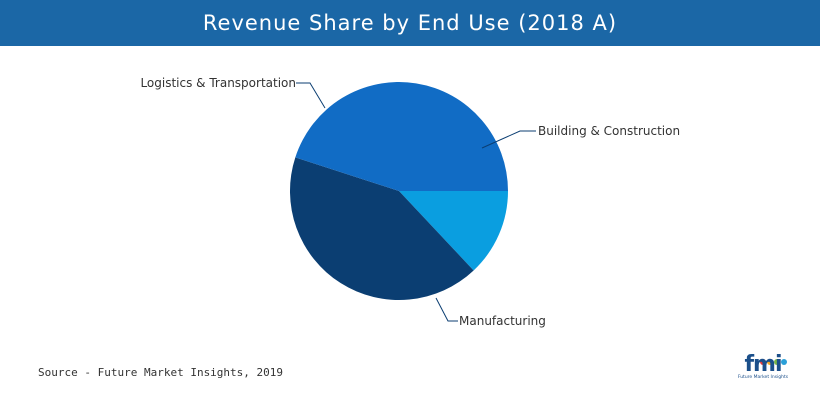 The image size is (820, 400). What do you see at coordinates (609, 131) in the screenshot?
I see `slice-label: Building & Construction` at bounding box center [609, 131].